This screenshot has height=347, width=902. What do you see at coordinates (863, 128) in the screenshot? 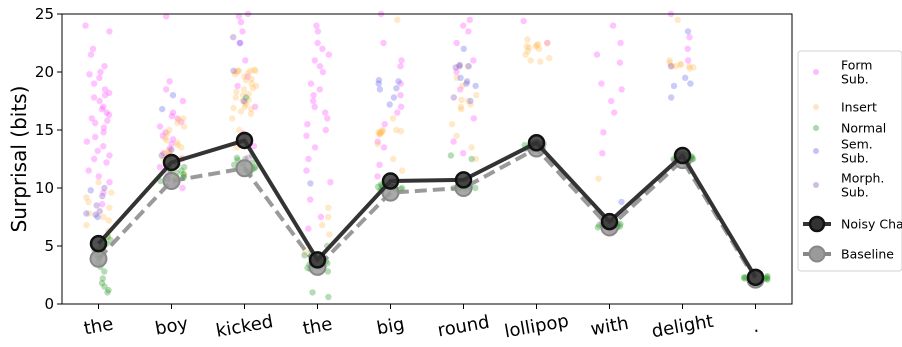
I see `legend-label: Normal` at bounding box center [863, 128].